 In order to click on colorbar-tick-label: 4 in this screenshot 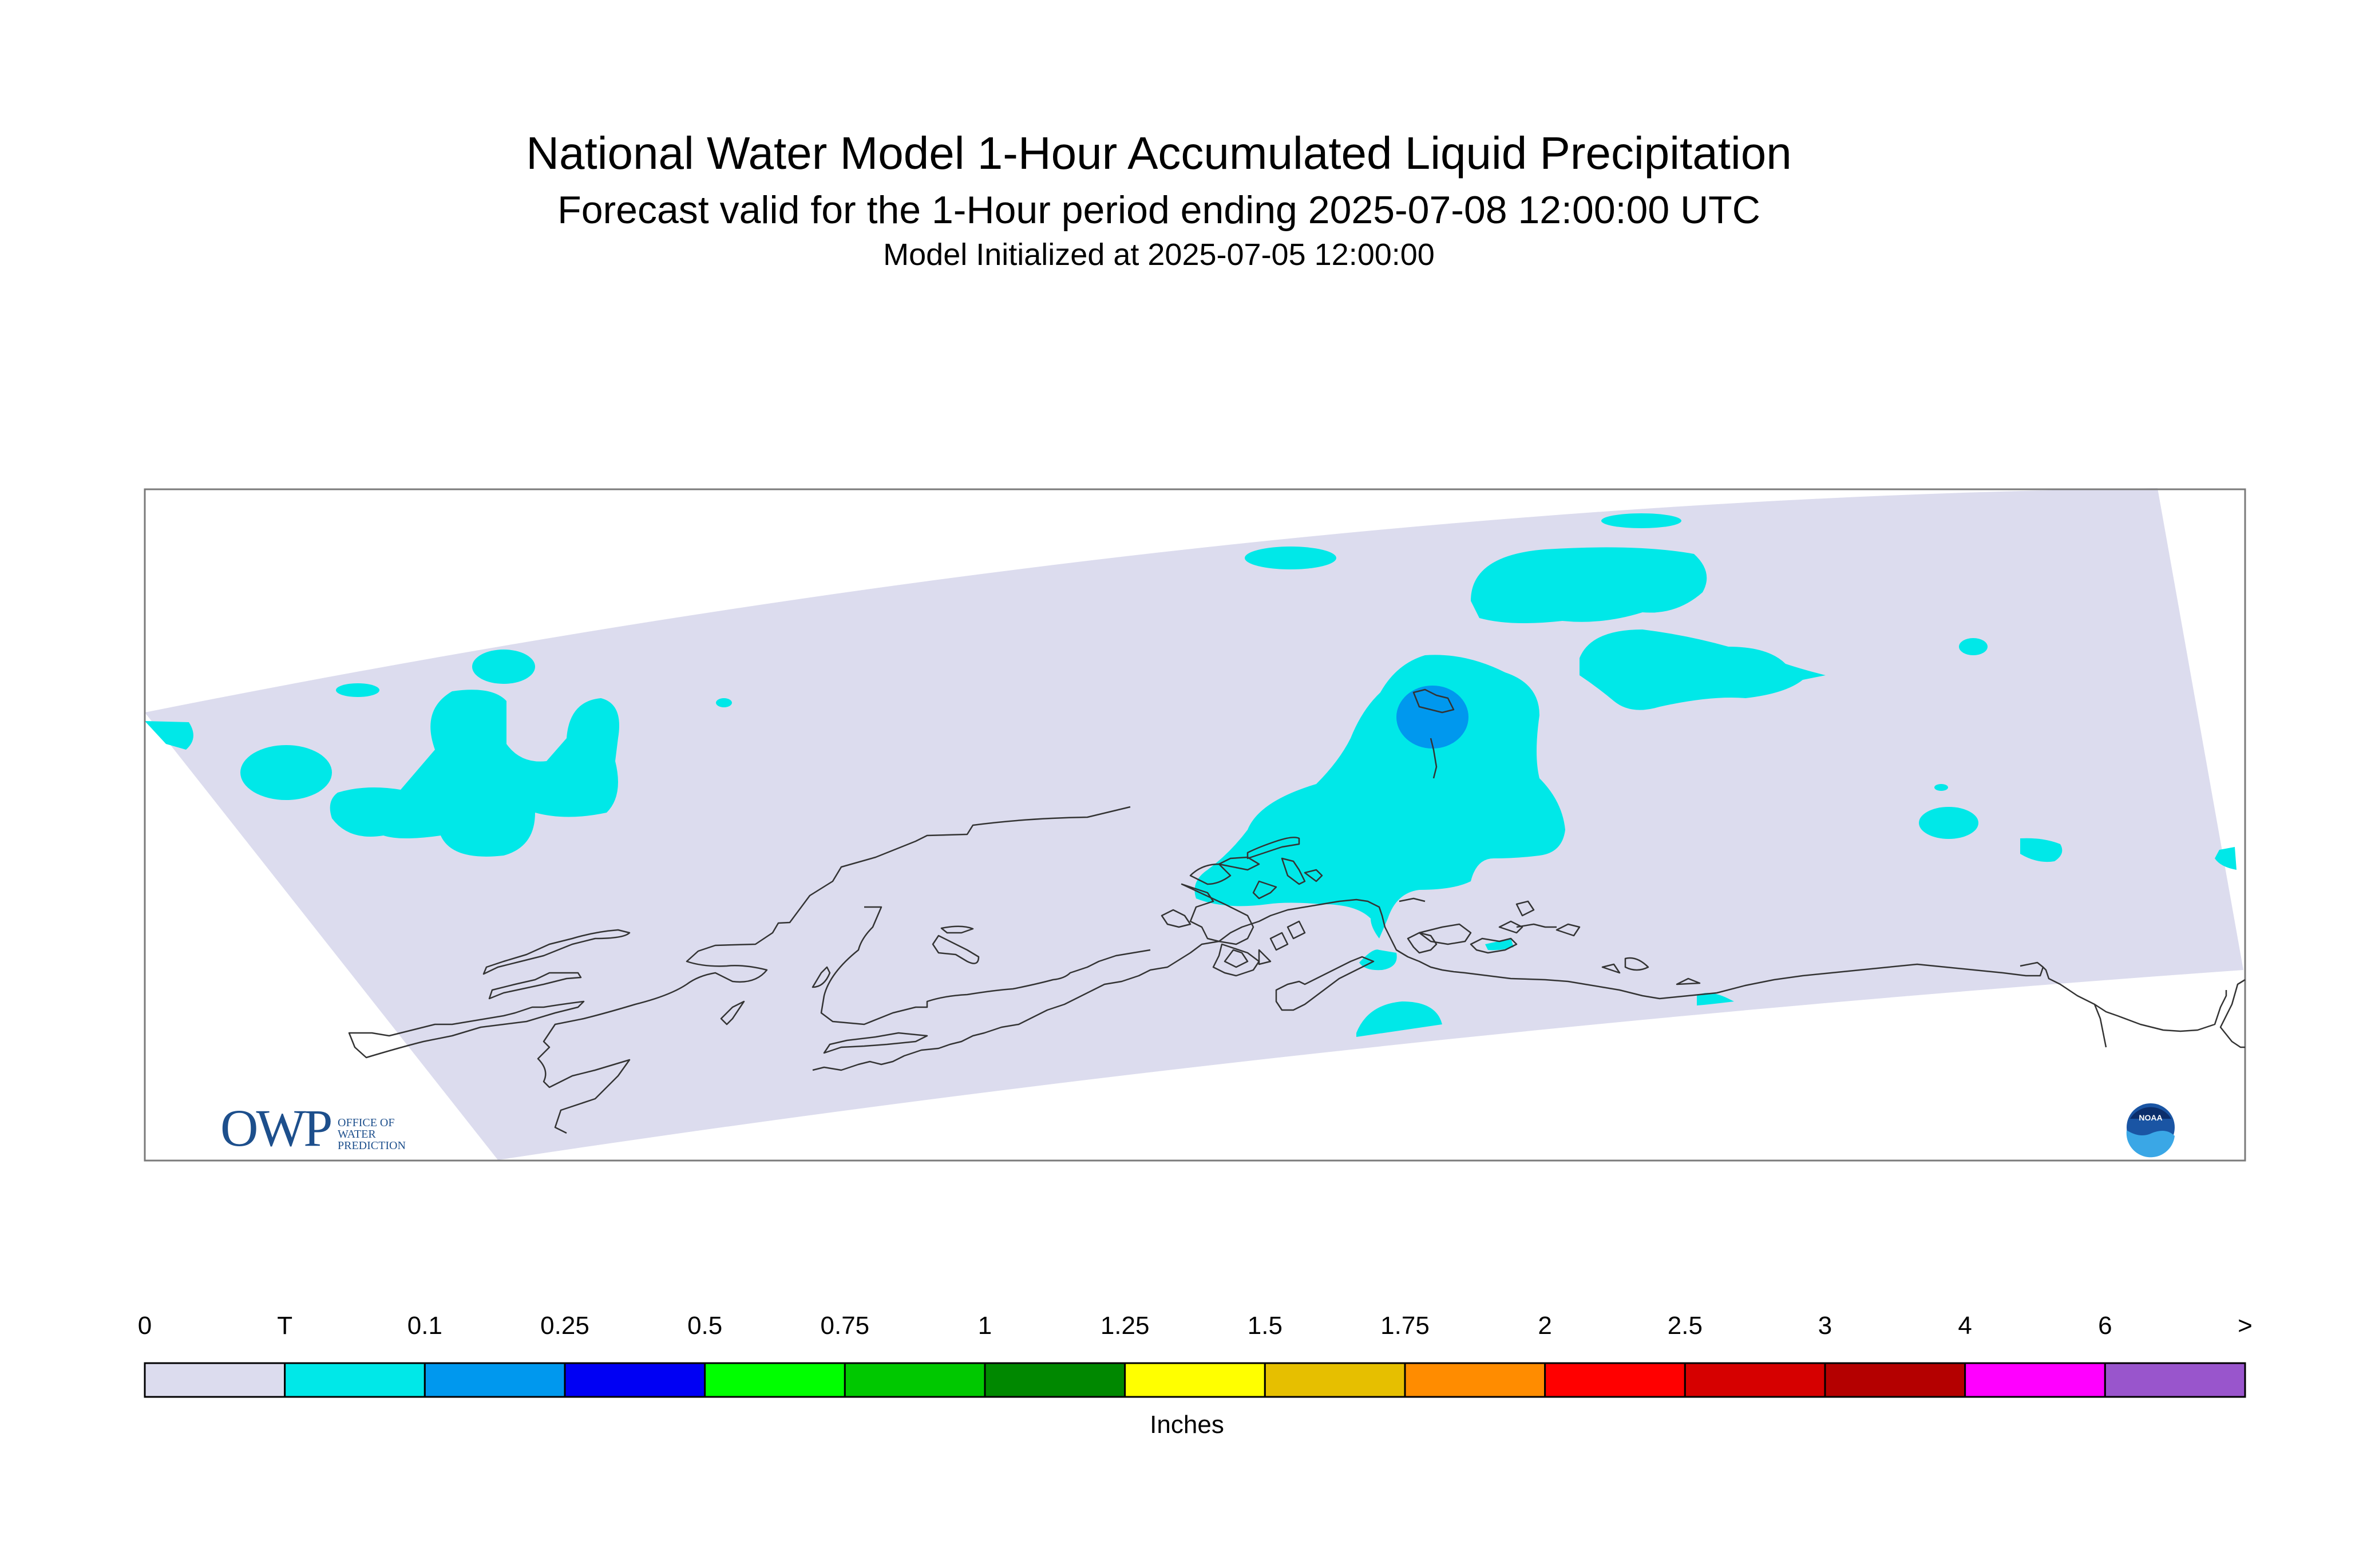, I will do `click(1965, 1326)`.